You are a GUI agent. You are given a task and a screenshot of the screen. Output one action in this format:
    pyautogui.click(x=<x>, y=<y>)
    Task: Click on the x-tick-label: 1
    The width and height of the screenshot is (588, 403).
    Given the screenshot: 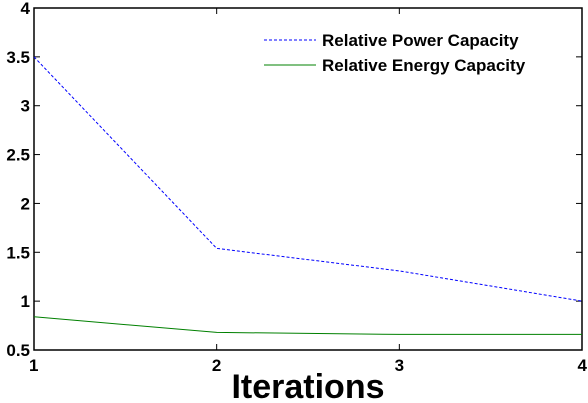 What is the action you would take?
    pyautogui.click(x=33, y=365)
    